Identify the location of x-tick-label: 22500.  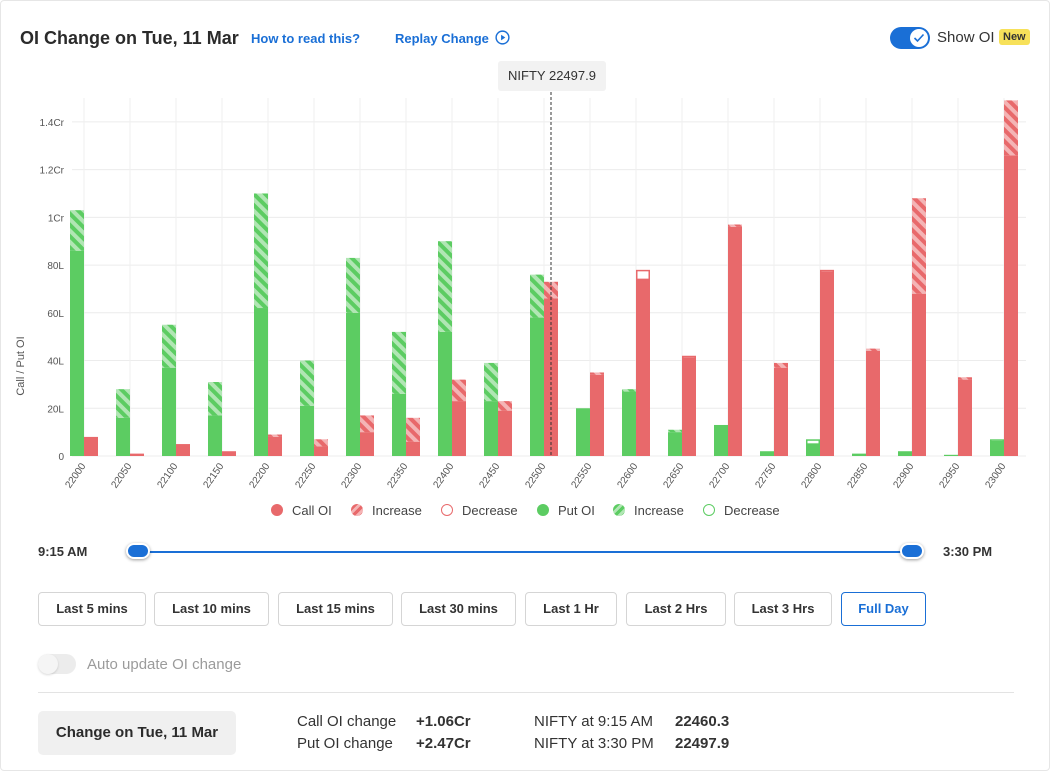
(535, 475).